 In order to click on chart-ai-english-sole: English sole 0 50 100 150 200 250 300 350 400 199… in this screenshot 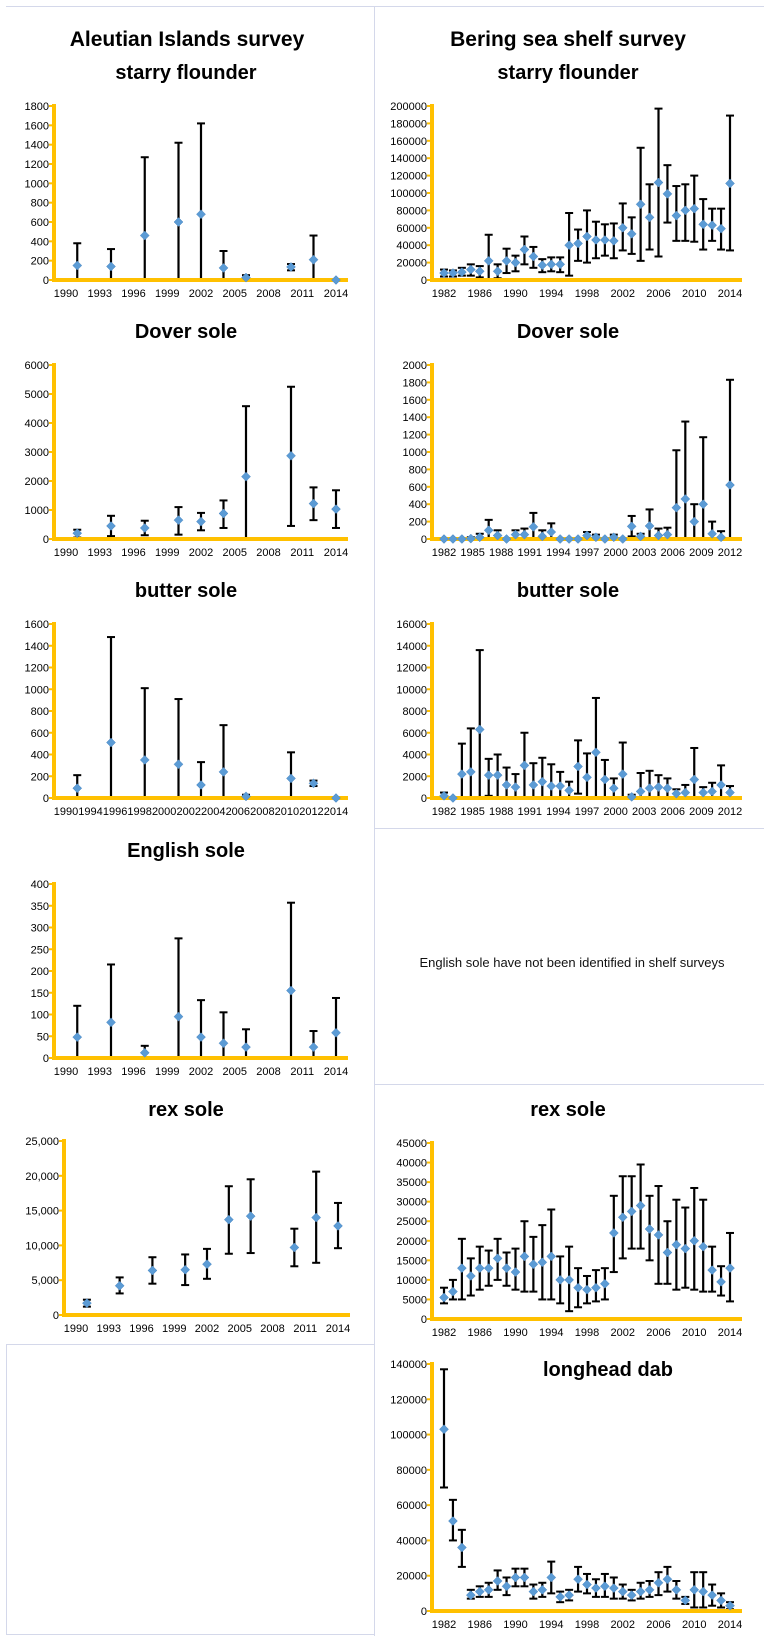, I will do `click(186, 966)`.